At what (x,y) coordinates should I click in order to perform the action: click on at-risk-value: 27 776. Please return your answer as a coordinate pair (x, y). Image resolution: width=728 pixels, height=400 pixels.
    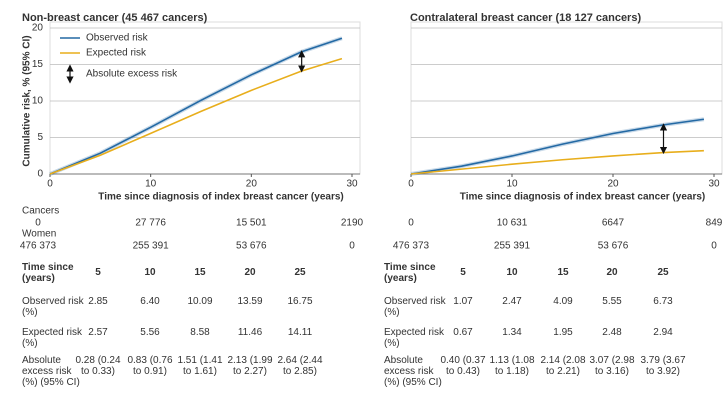
    Looking at the image, I should click on (150, 223).